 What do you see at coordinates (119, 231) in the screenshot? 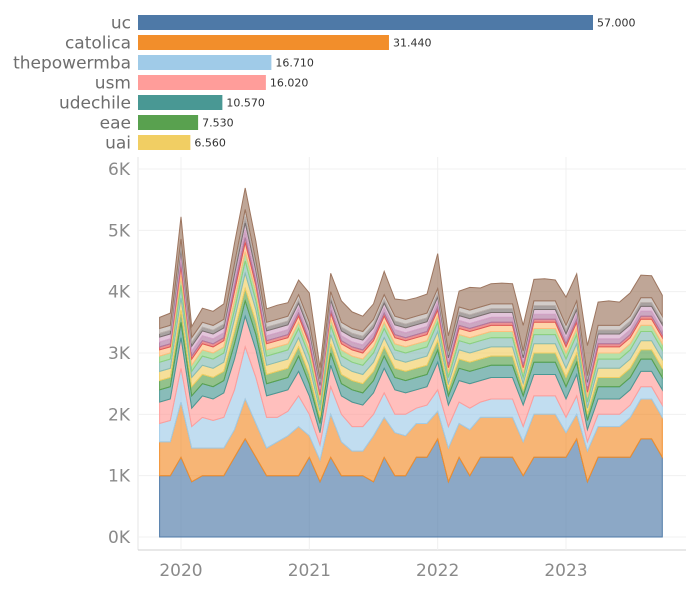
I see `y-tick-label: 5K` at bounding box center [119, 231].